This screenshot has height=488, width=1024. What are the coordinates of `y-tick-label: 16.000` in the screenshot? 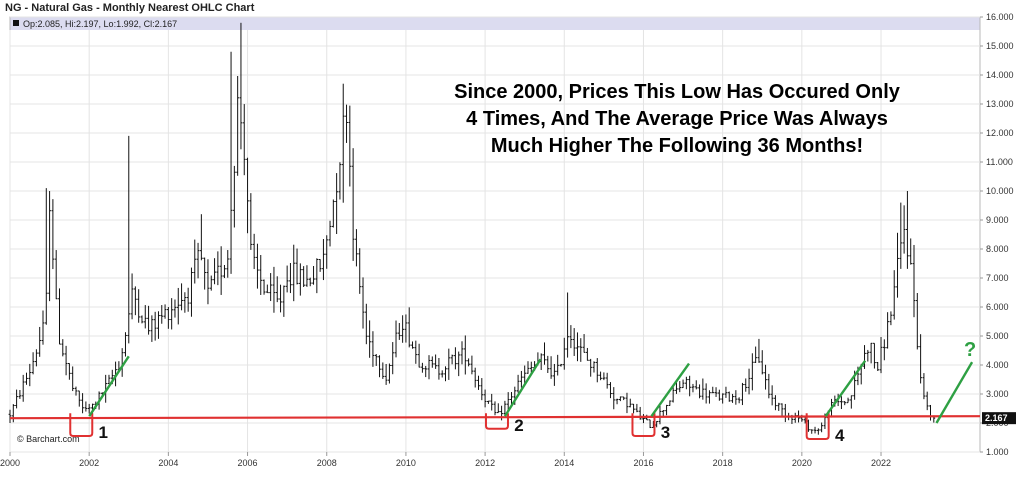 It's located at (1000, 17).